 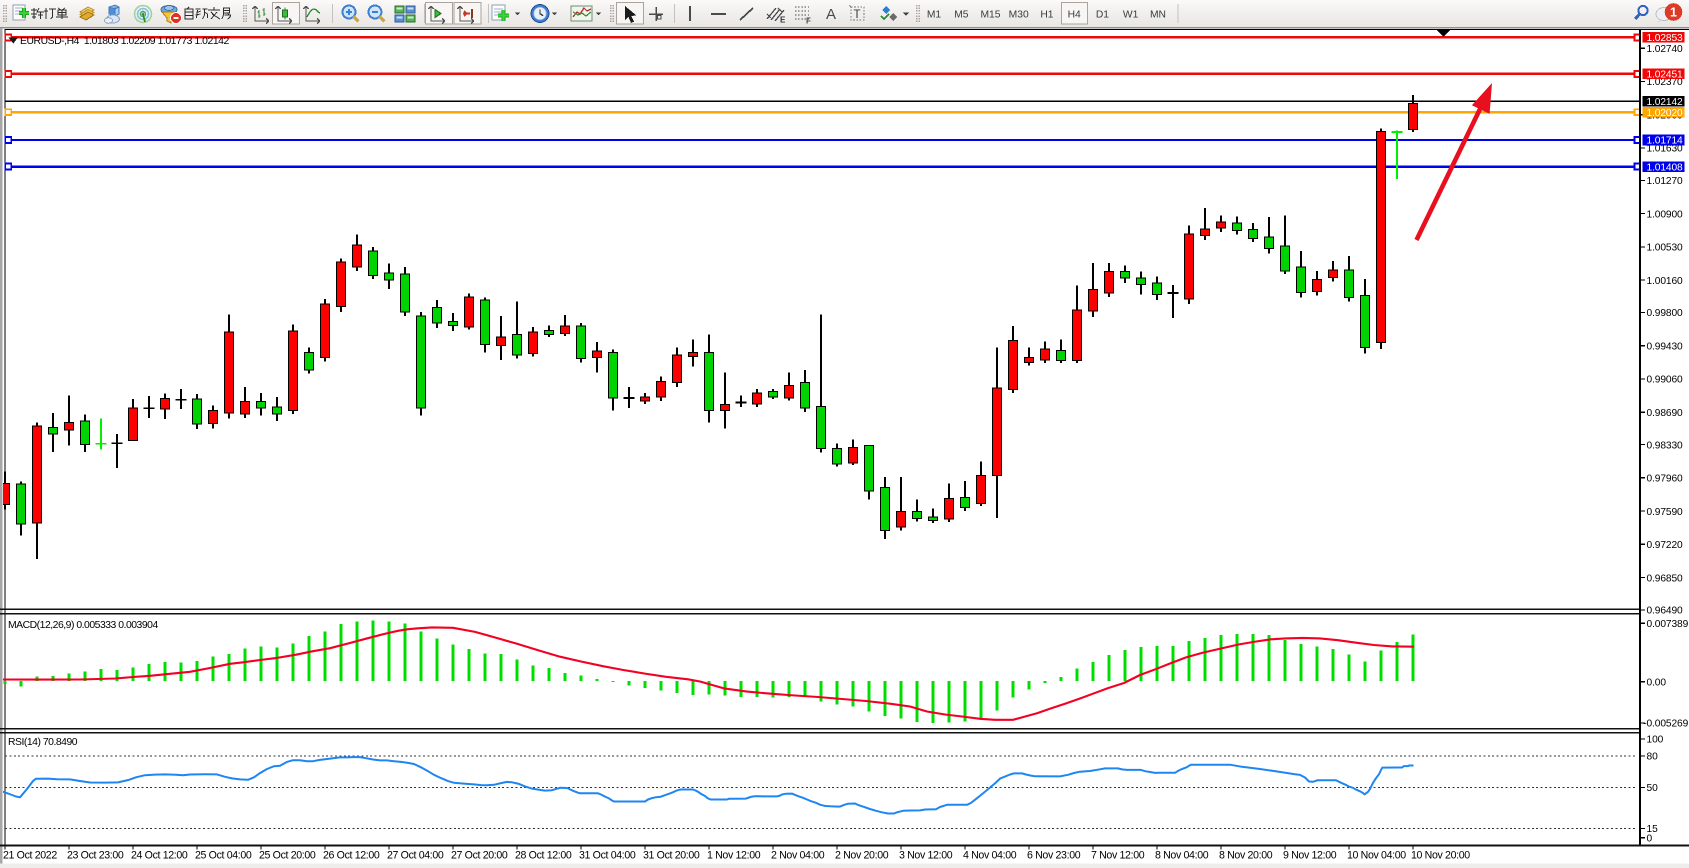 I want to click on svg-text: 50, so click(x=1653, y=788).